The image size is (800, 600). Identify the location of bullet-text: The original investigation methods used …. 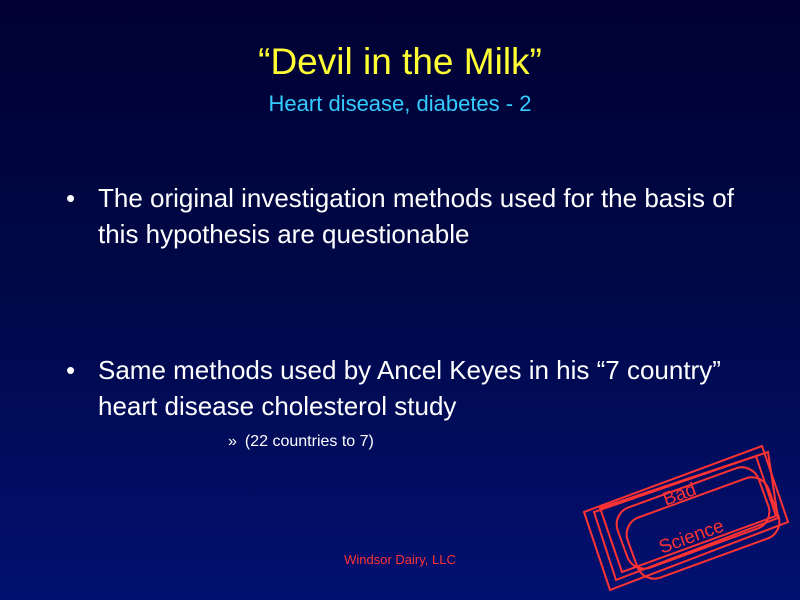
(416, 216).